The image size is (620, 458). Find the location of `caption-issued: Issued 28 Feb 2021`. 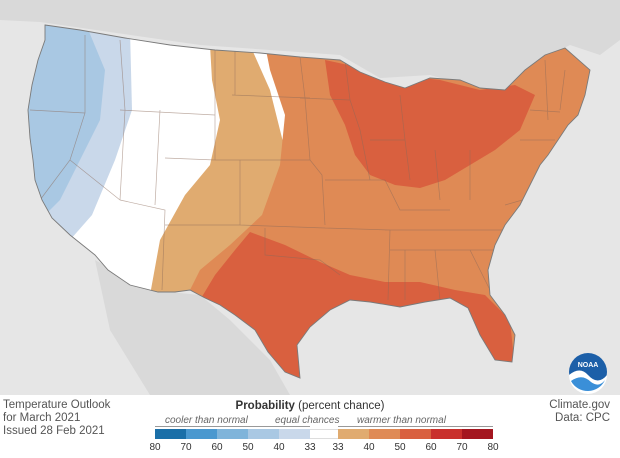

caption-issued: Issued 28 Feb 2021 is located at coordinates (54, 431).